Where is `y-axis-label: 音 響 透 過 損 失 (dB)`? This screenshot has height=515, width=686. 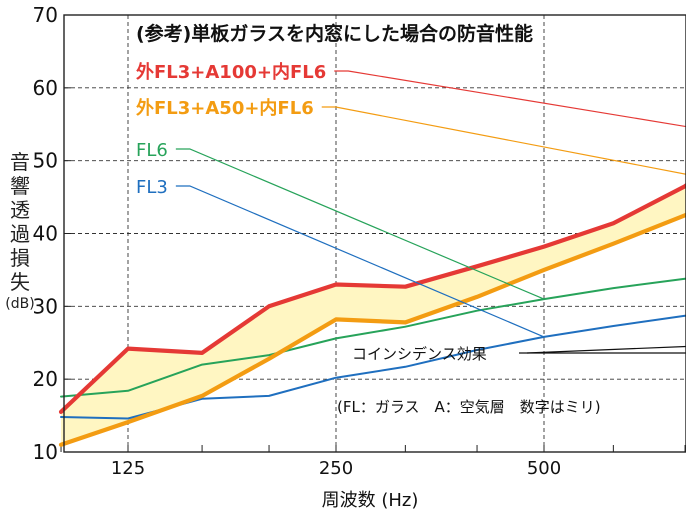 y-axis-label: 音 響 透 過 損 失 (dB) is located at coordinates (20, 232).